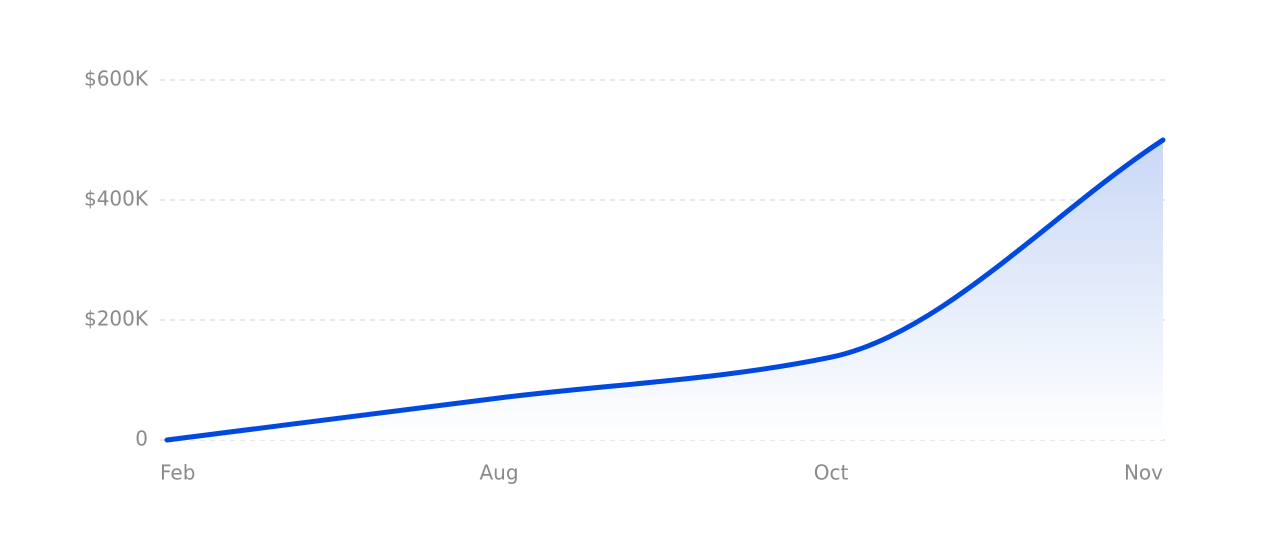 The height and width of the screenshot is (552, 1264). What do you see at coordinates (116, 319) in the screenshot?
I see `y-tick-label: $200K` at bounding box center [116, 319].